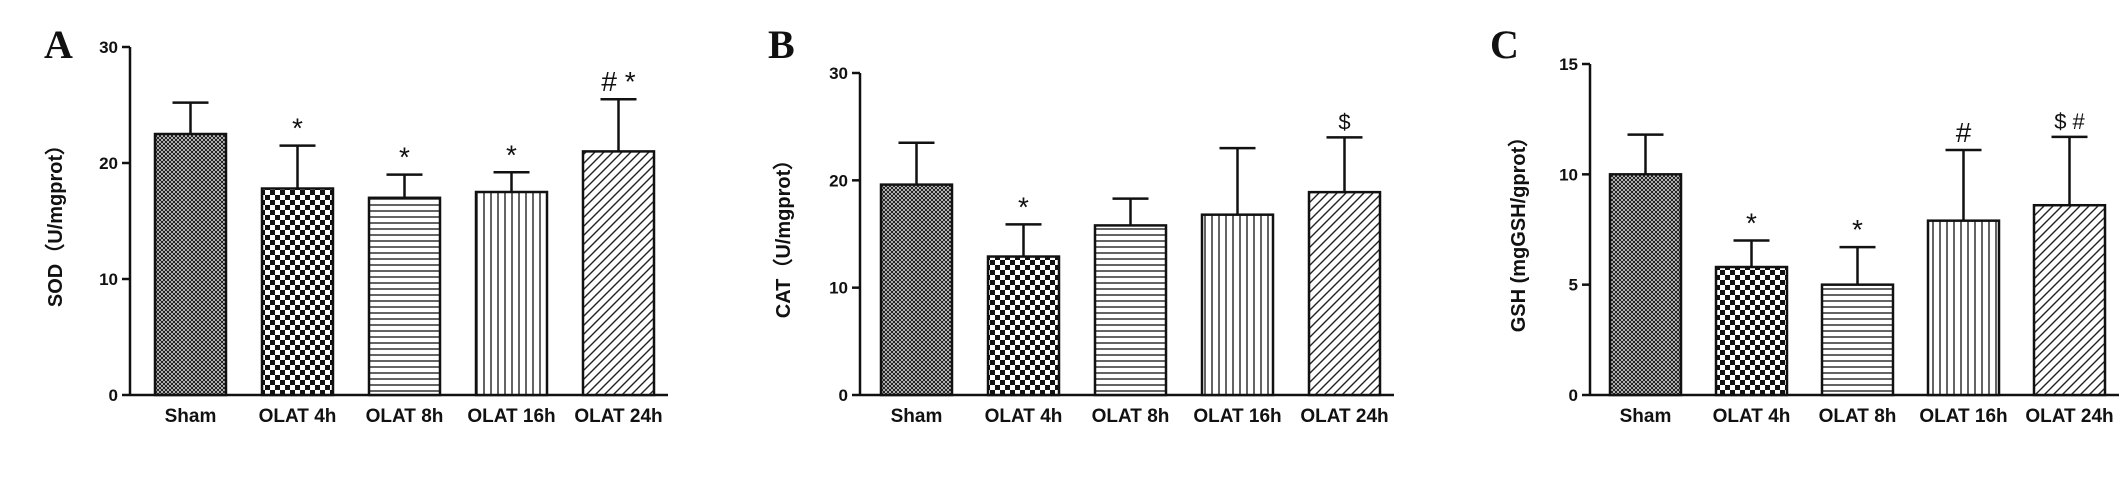 The width and height of the screenshot is (2126, 487). What do you see at coordinates (58, 44) in the screenshot?
I see `panel-letter-a: A` at bounding box center [58, 44].